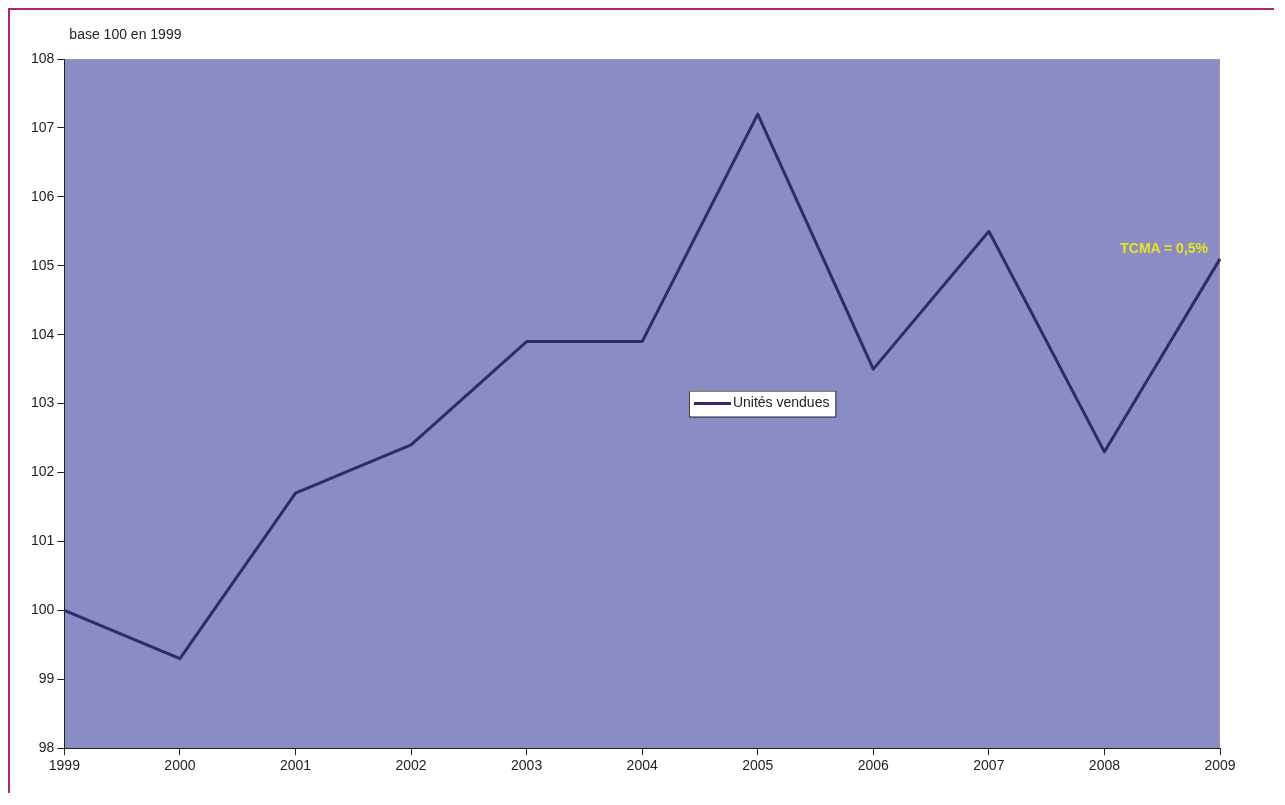 The width and height of the screenshot is (1285, 805). I want to click on x-tick-label: 2002, so click(411, 765).